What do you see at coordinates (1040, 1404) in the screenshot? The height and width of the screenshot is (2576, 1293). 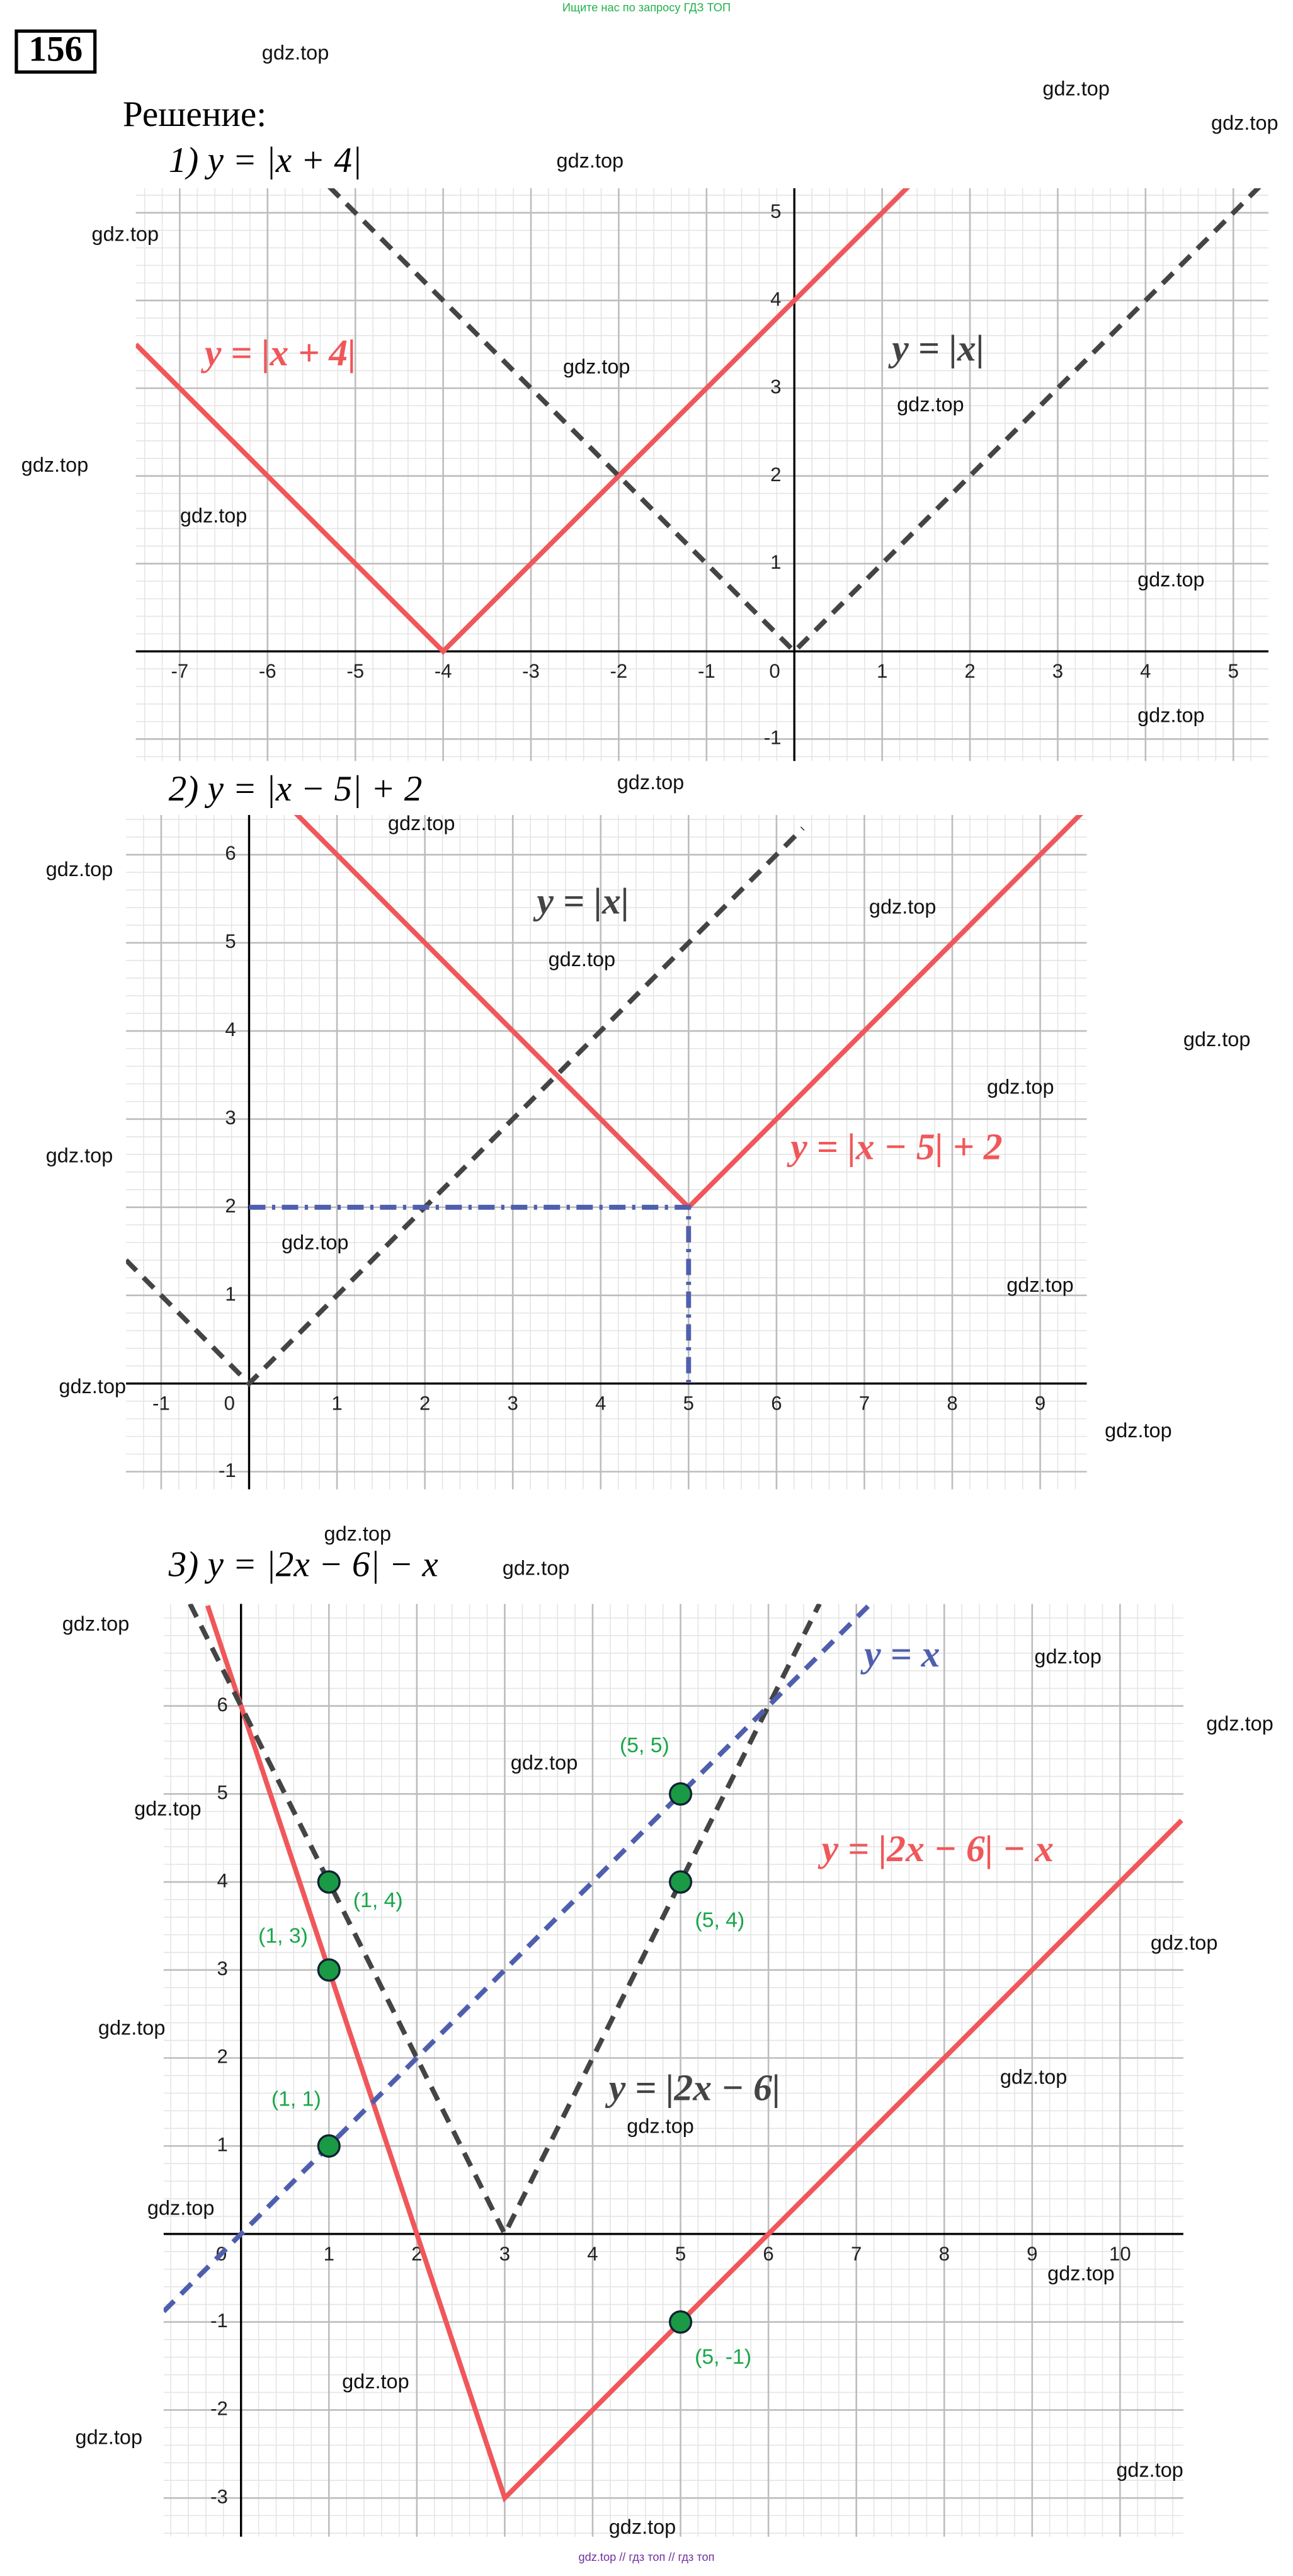 I see `x-tick-label: 9` at bounding box center [1040, 1404].